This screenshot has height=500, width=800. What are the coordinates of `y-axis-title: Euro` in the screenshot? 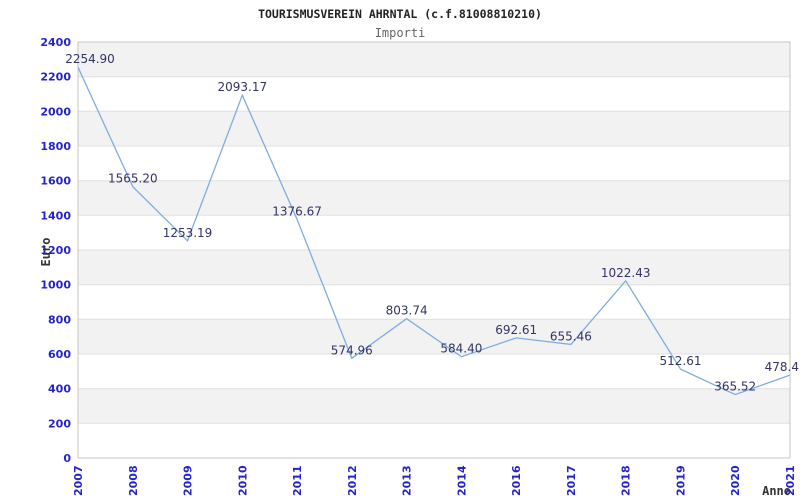 It's located at (46, 252).